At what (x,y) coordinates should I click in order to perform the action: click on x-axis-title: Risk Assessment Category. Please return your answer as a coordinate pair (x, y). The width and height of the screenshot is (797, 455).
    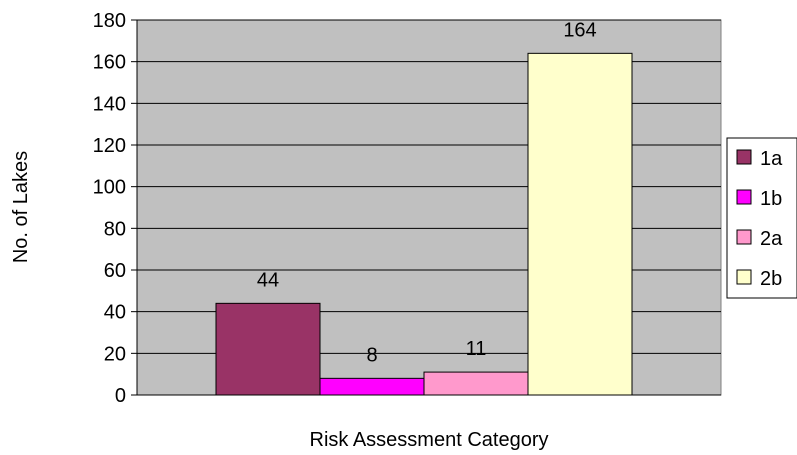
    Looking at the image, I should click on (429, 440).